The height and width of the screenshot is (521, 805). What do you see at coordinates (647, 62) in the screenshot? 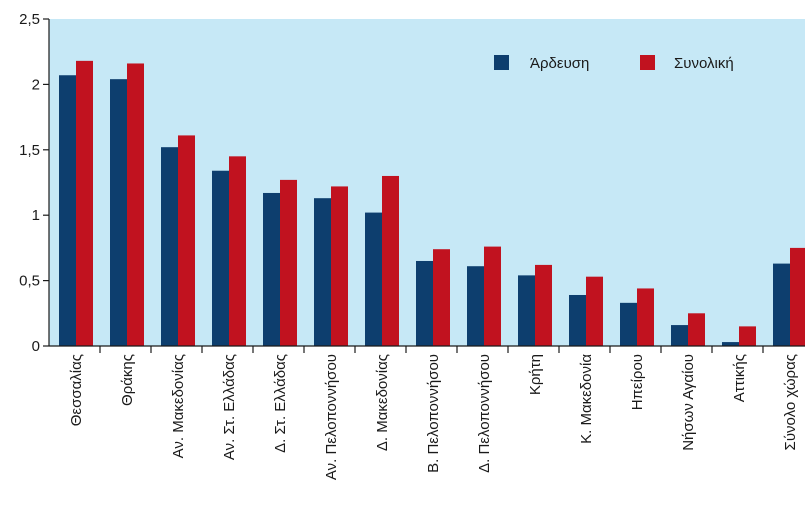
I see `legend-swatch-synoliki` at bounding box center [647, 62].